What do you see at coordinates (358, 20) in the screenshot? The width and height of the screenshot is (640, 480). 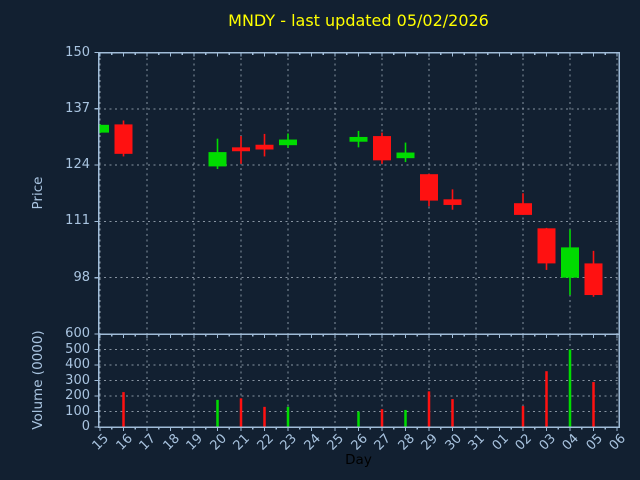 I see `chart-title: MNDY - last updated 05/02/2026` at bounding box center [358, 20].